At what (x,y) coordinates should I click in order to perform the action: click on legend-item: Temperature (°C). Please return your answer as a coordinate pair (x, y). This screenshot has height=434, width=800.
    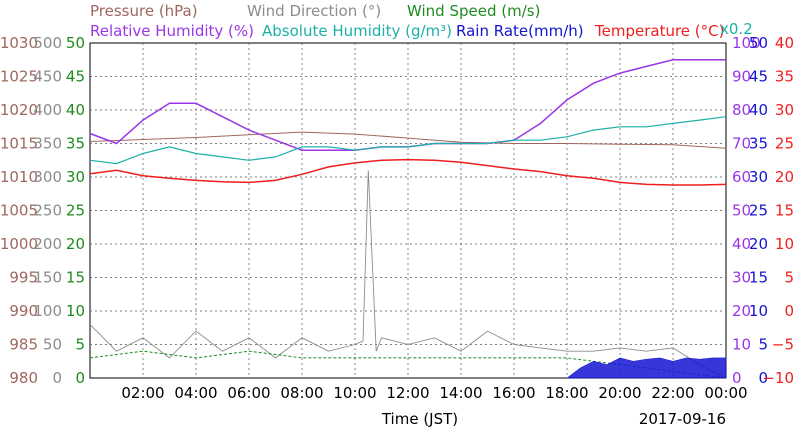
    Looking at the image, I should click on (659, 31).